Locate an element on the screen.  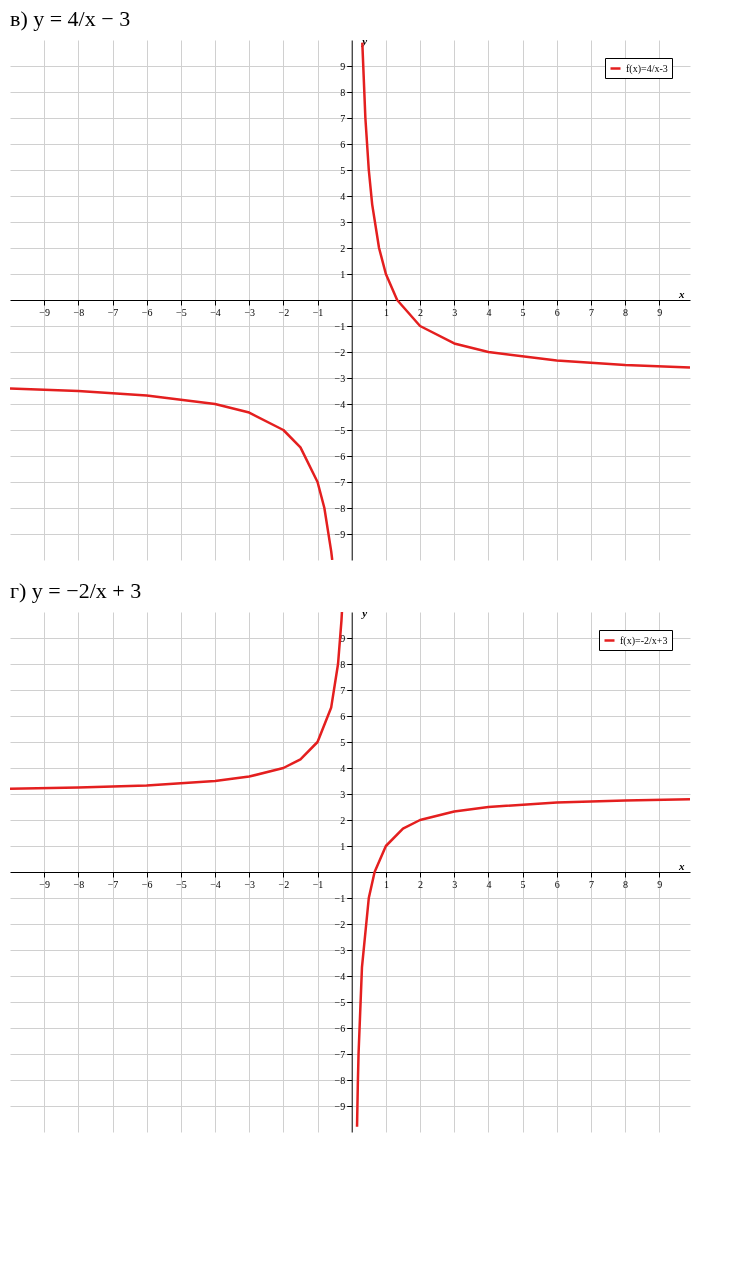
legend-label: f(x)=4/x-3 is located at coordinates (647, 68).